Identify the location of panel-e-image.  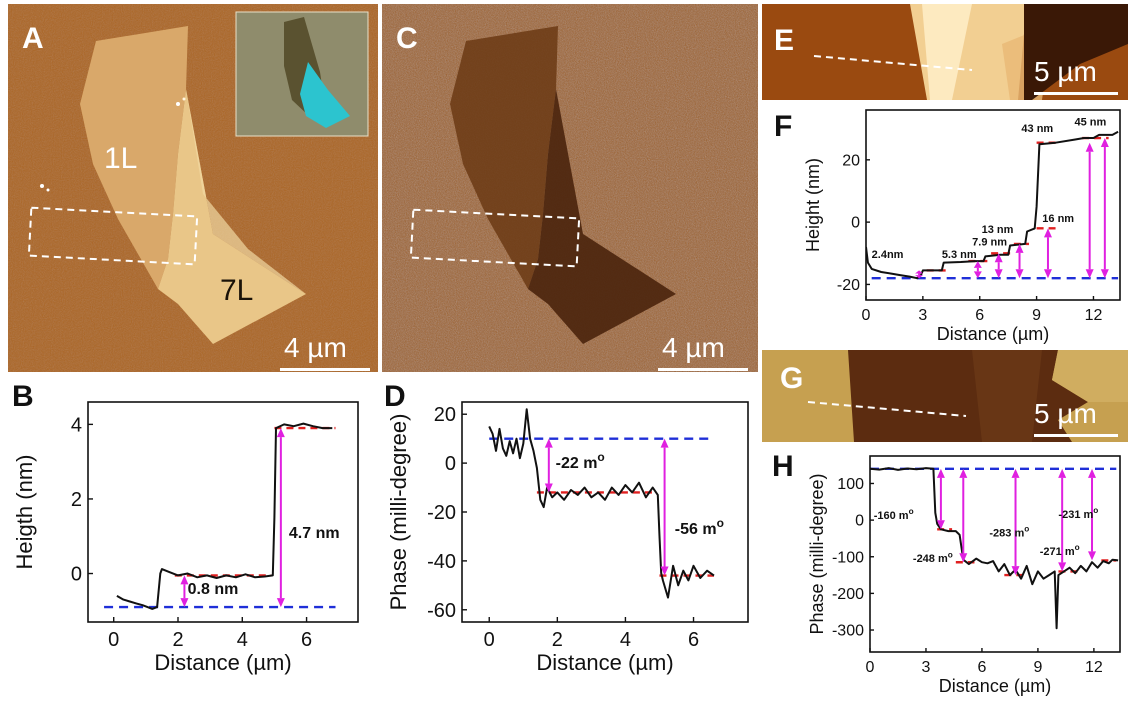
(945, 52).